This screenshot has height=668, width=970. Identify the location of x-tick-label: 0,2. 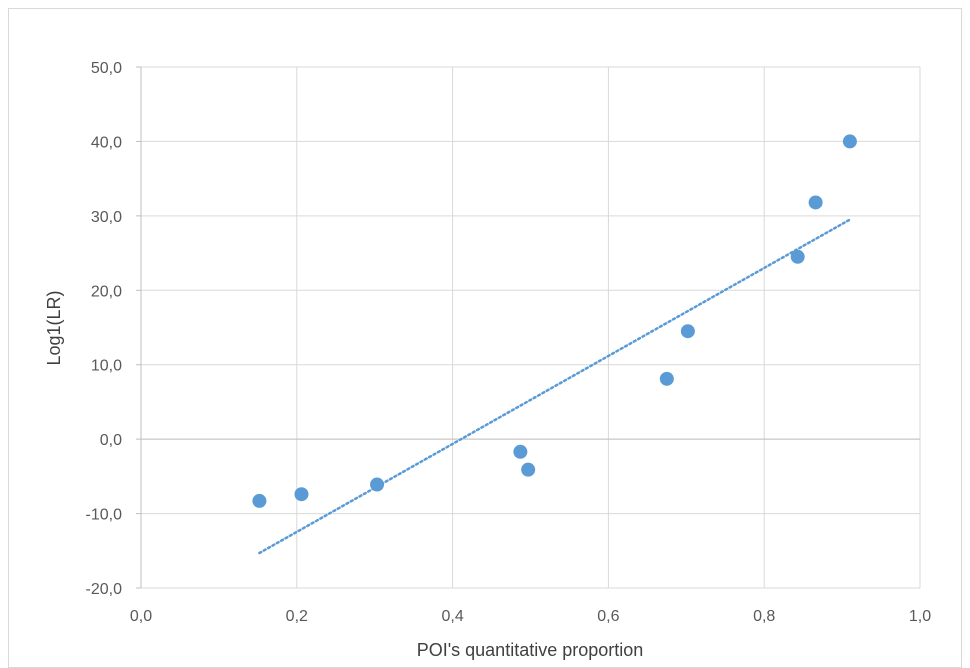
(297, 616).